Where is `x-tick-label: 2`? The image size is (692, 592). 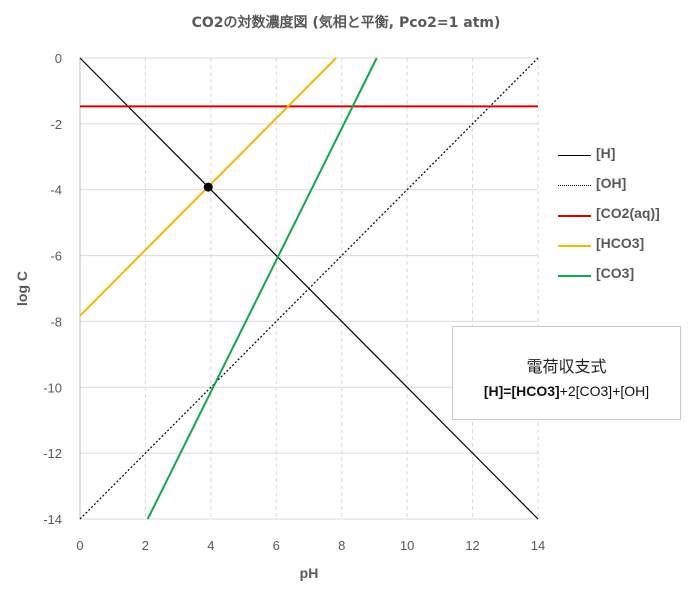 x-tick-label: 2 is located at coordinates (145, 545).